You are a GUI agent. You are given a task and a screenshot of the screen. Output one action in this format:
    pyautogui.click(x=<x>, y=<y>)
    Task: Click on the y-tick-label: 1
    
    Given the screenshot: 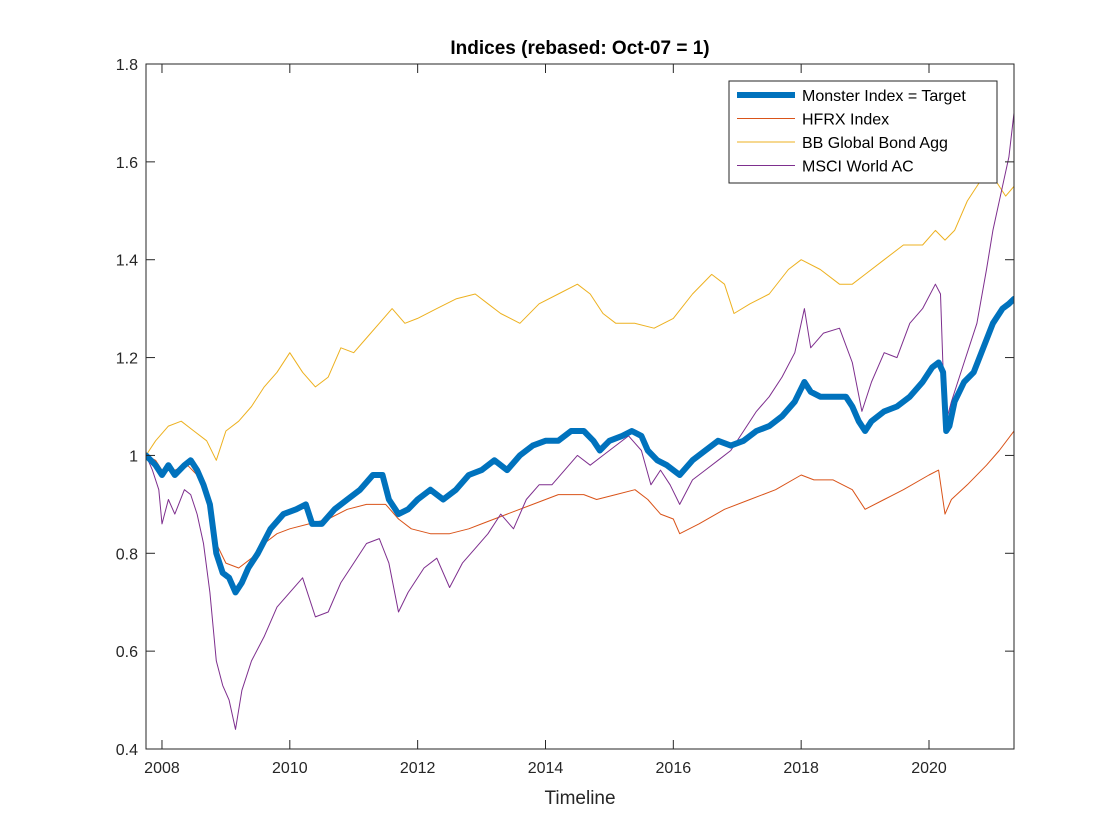 What is the action you would take?
    pyautogui.click(x=133, y=456)
    